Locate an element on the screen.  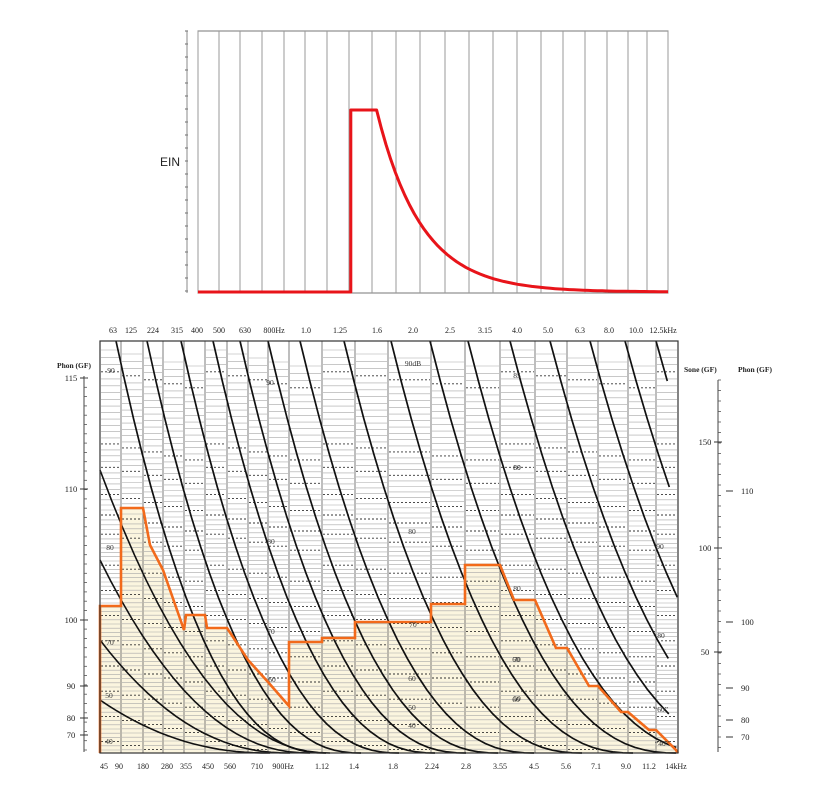
bottom-frequency-label: 355 is located at coordinates (186, 766).